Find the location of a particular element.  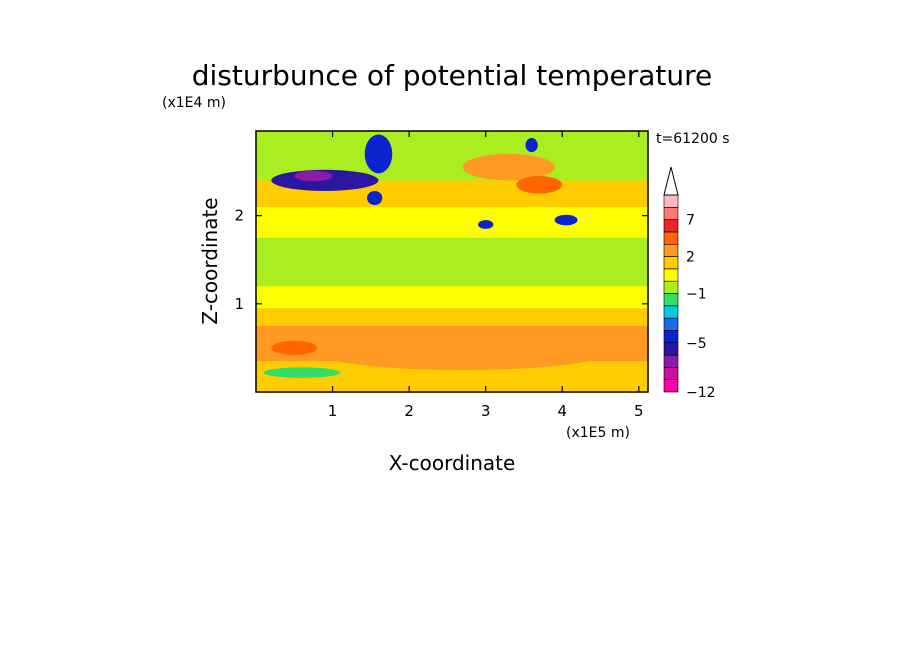

colorbar-overflow-arrow is located at coordinates (671, 181).